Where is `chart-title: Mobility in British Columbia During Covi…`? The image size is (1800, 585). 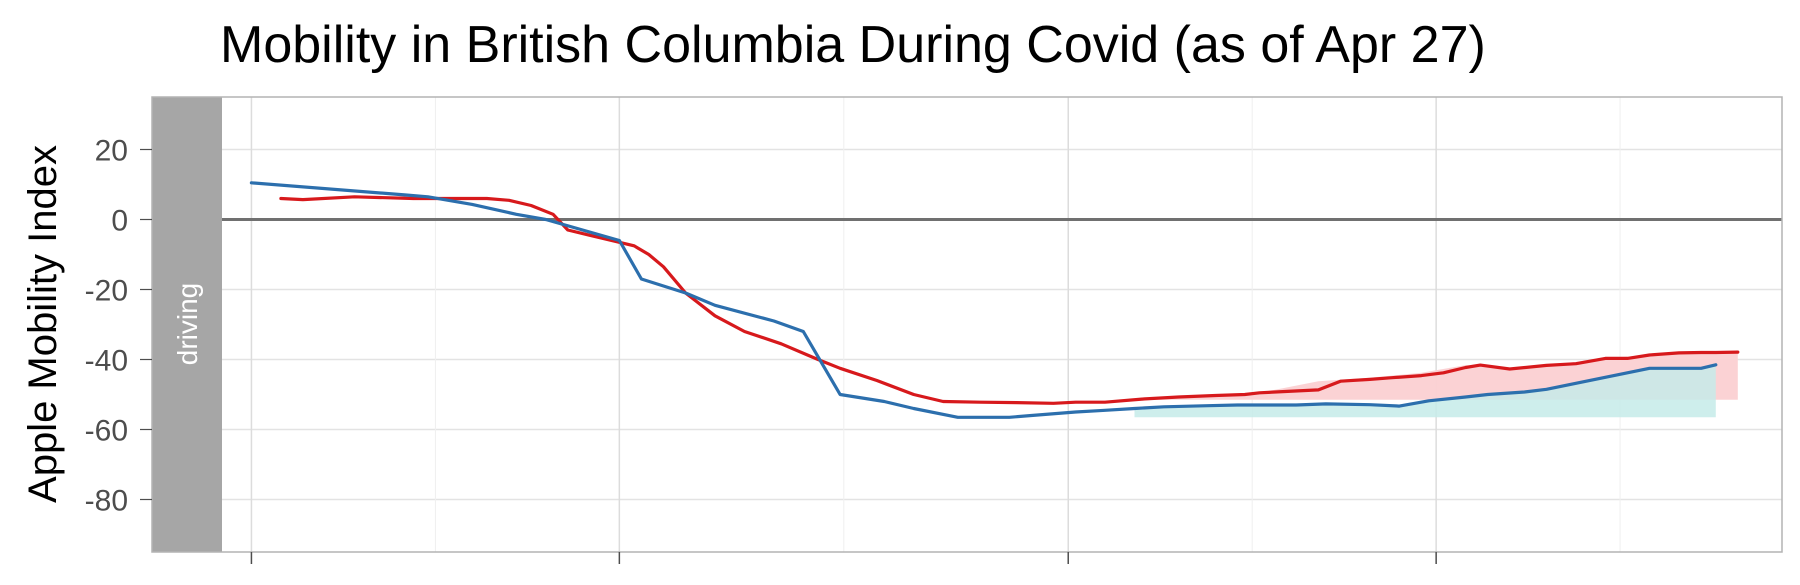
chart-title: Mobility in British Columbia During Covi… is located at coordinates (853, 45).